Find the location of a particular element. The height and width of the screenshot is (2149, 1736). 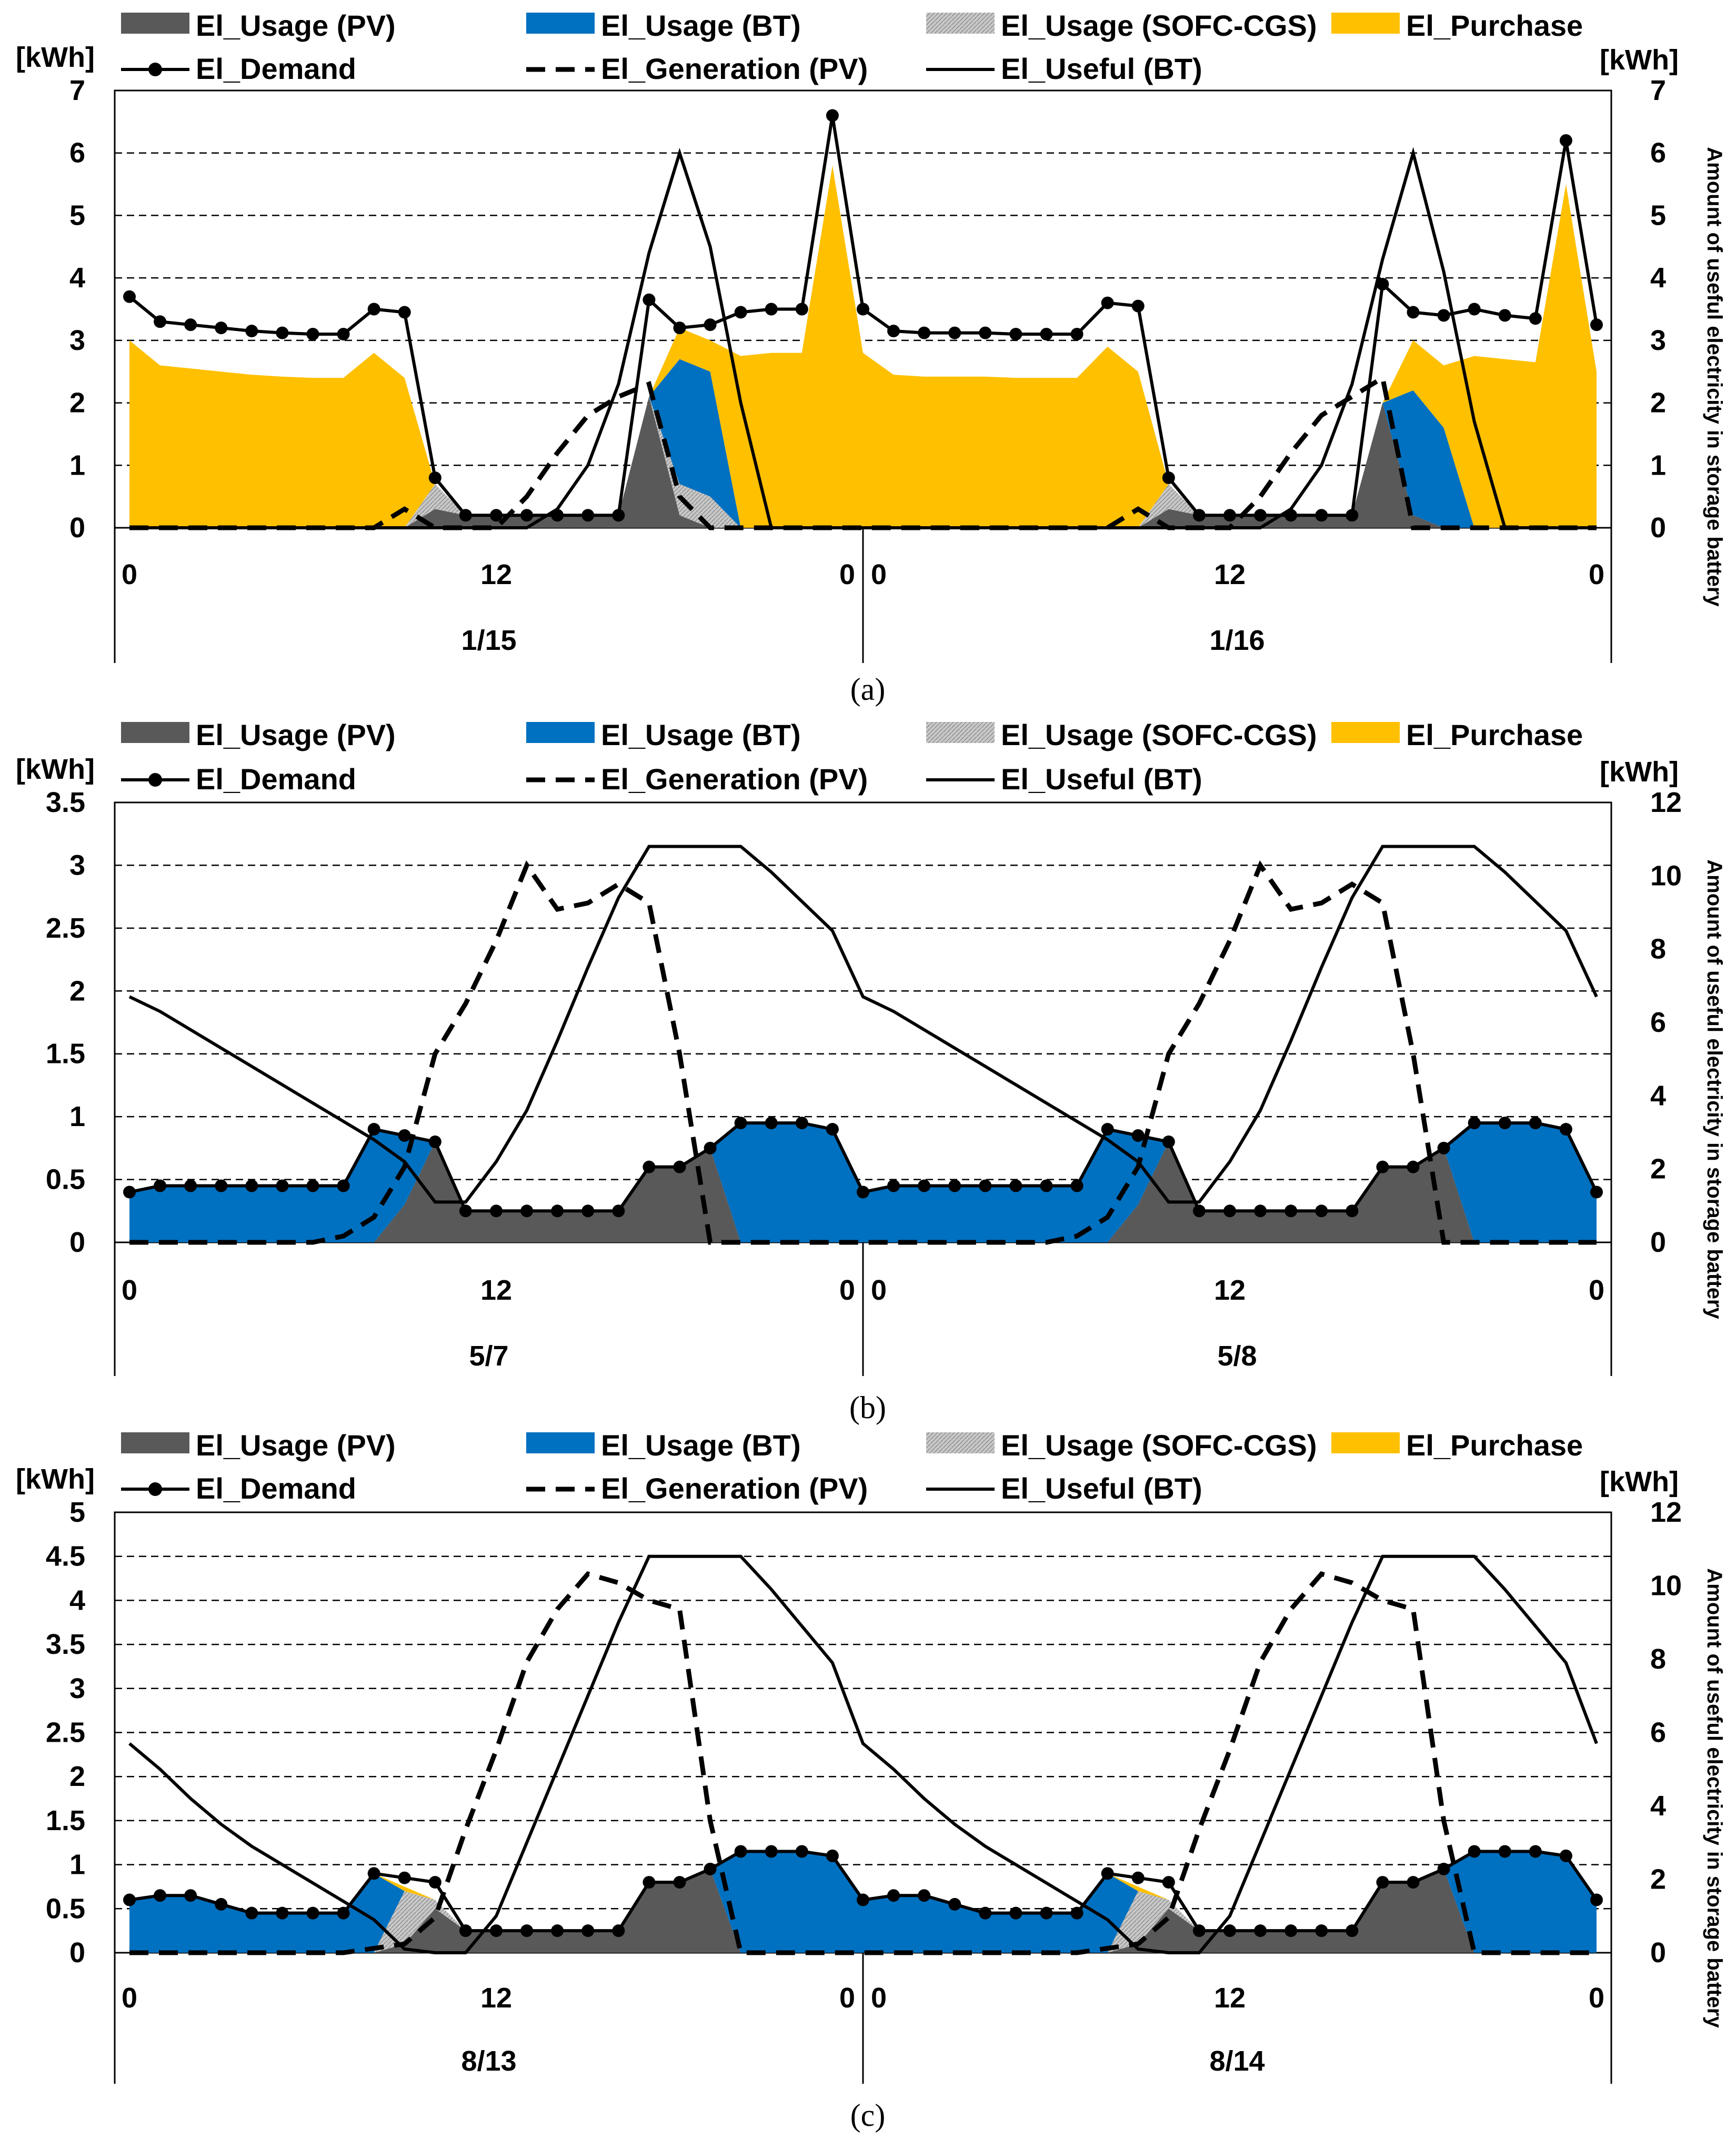

y2-tick-label: 1 is located at coordinates (1658, 465).